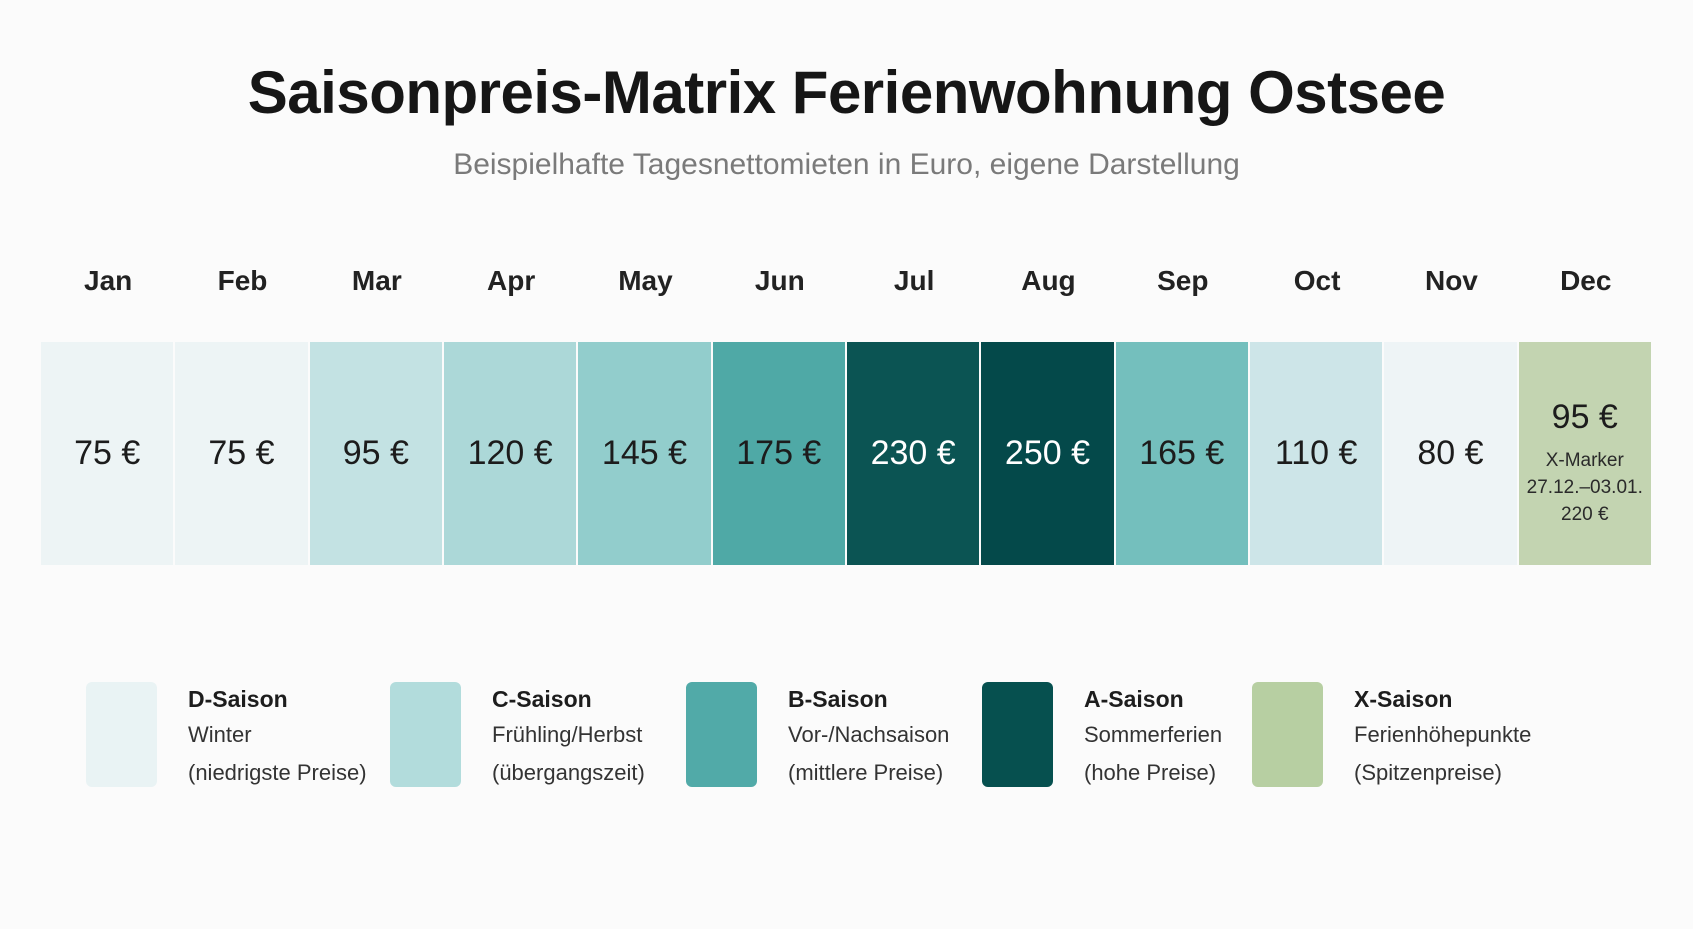  I want to click on month-header-row: Jan Feb Mar Apr May Jun Jul Aug Sep Oct Nov Dec, so click(847, 290).